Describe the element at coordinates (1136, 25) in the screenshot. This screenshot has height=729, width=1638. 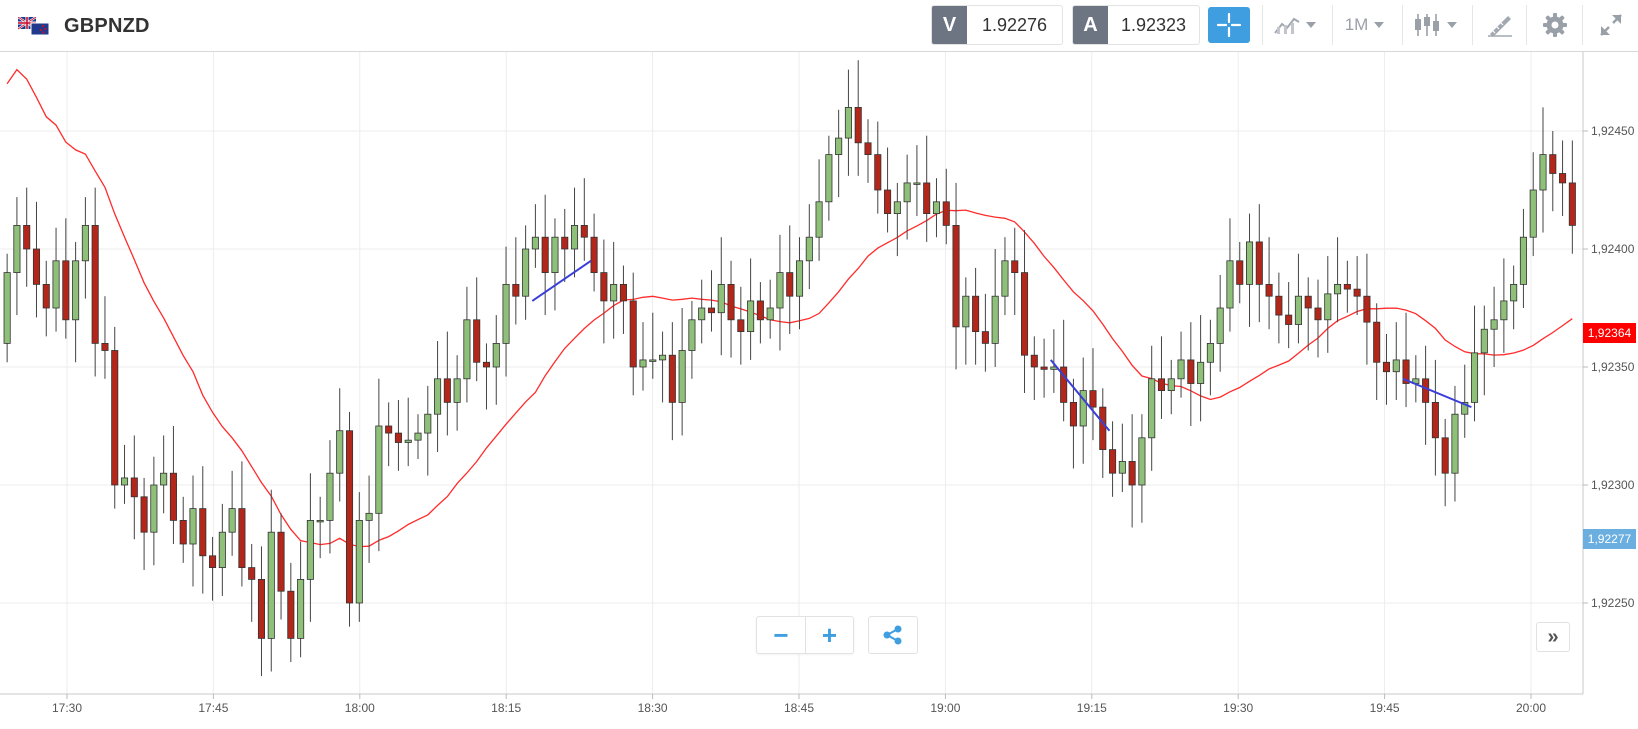
I see `buy-quote: A 1.92323` at that location.